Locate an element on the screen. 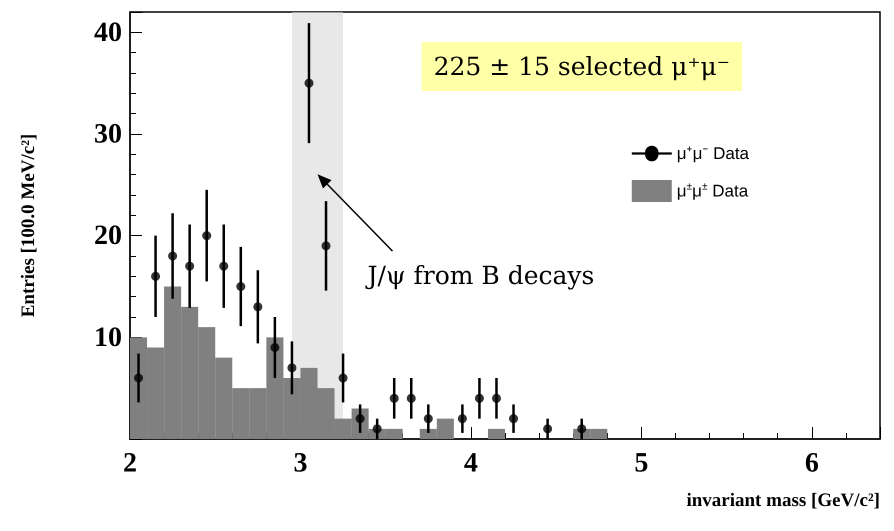  x-tick-label: 3 is located at coordinates (300, 463).